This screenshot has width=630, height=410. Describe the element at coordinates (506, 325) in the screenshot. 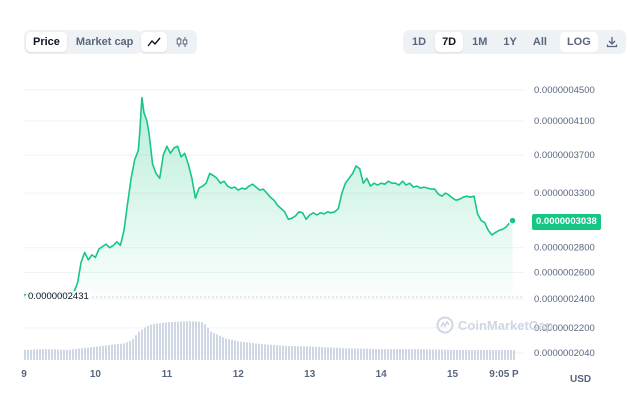

I see `watermark-text: CoinMarketCap` at that location.